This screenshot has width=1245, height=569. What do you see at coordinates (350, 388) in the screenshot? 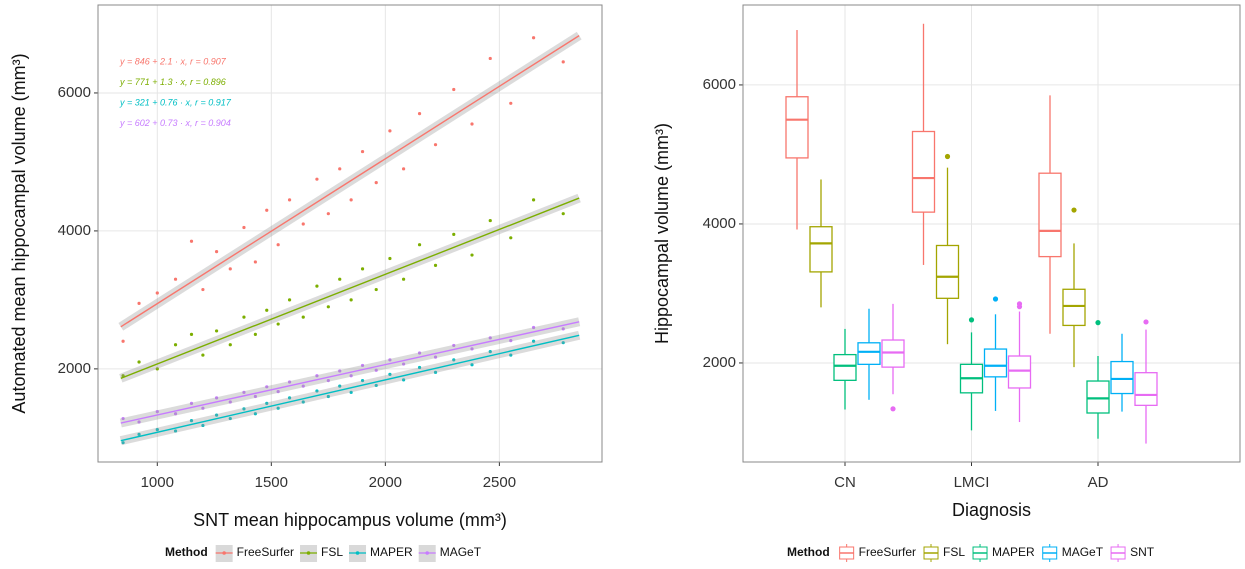
I see `regression-line` at bounding box center [350, 388].